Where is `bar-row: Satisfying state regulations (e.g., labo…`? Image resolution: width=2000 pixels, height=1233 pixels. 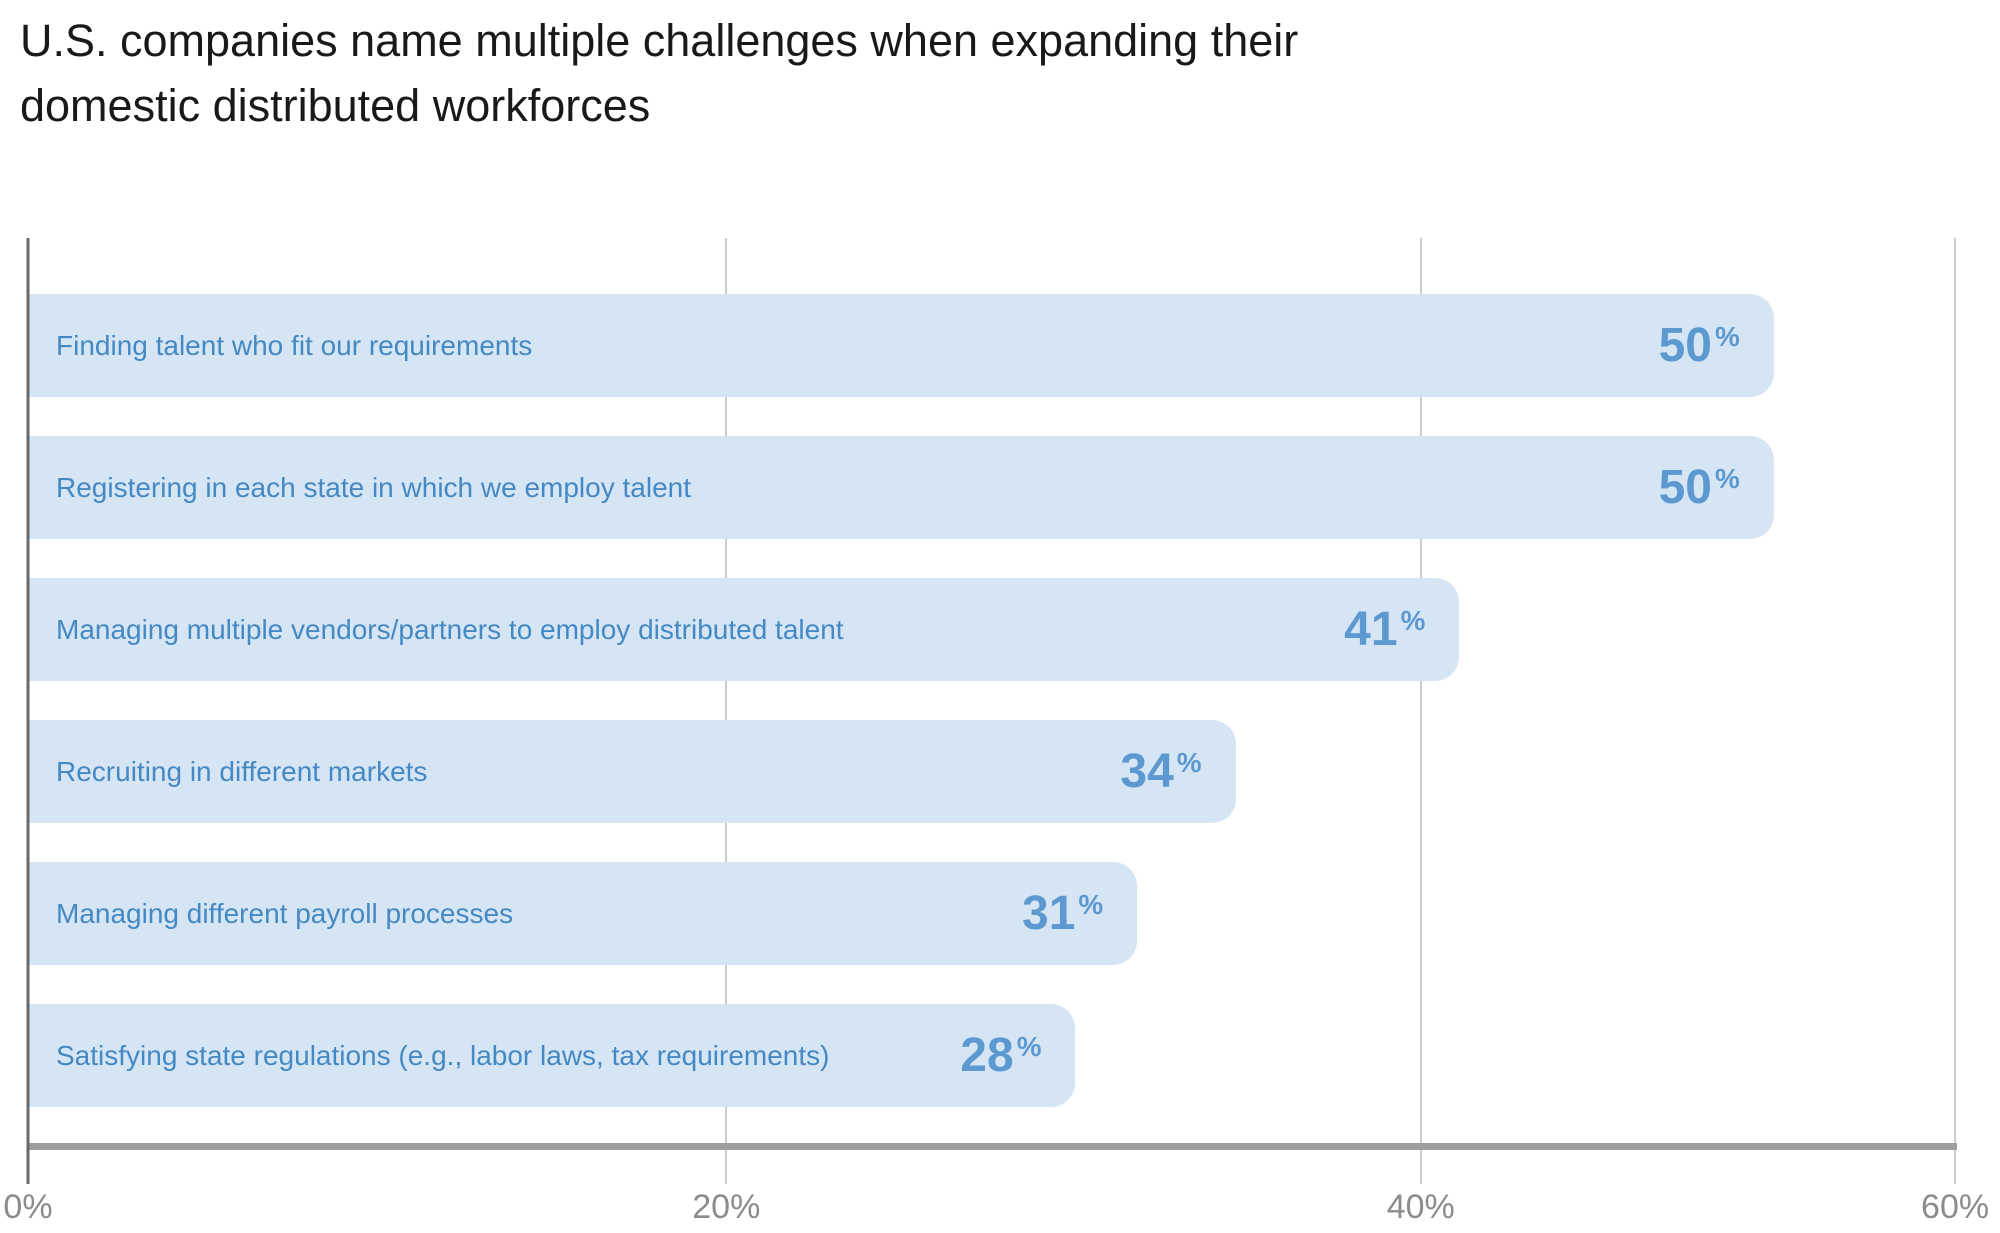 bar-row: Satisfying state regulations (e.g., labo… is located at coordinates (992, 1075).